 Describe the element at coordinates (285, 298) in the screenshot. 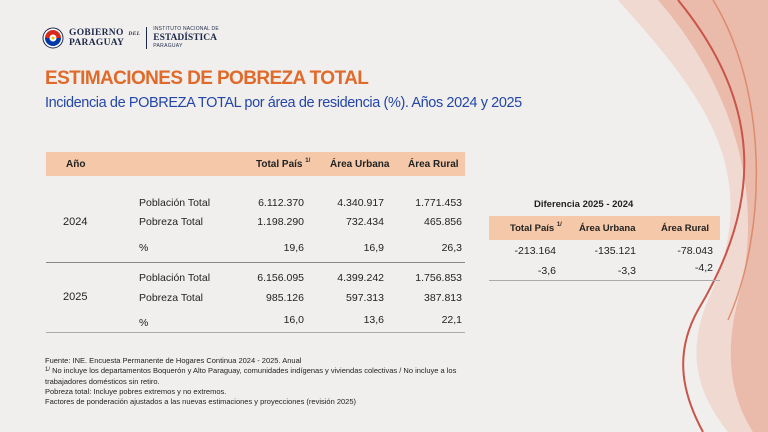

I see `cell-total: 985.126` at that location.